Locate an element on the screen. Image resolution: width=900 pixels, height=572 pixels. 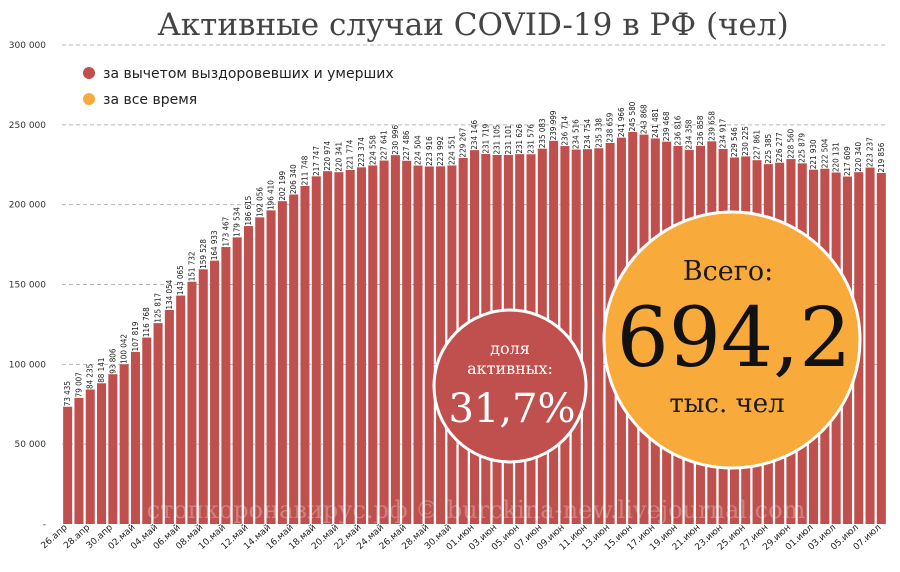
data-label: 219 856 is located at coordinates (881, 157).